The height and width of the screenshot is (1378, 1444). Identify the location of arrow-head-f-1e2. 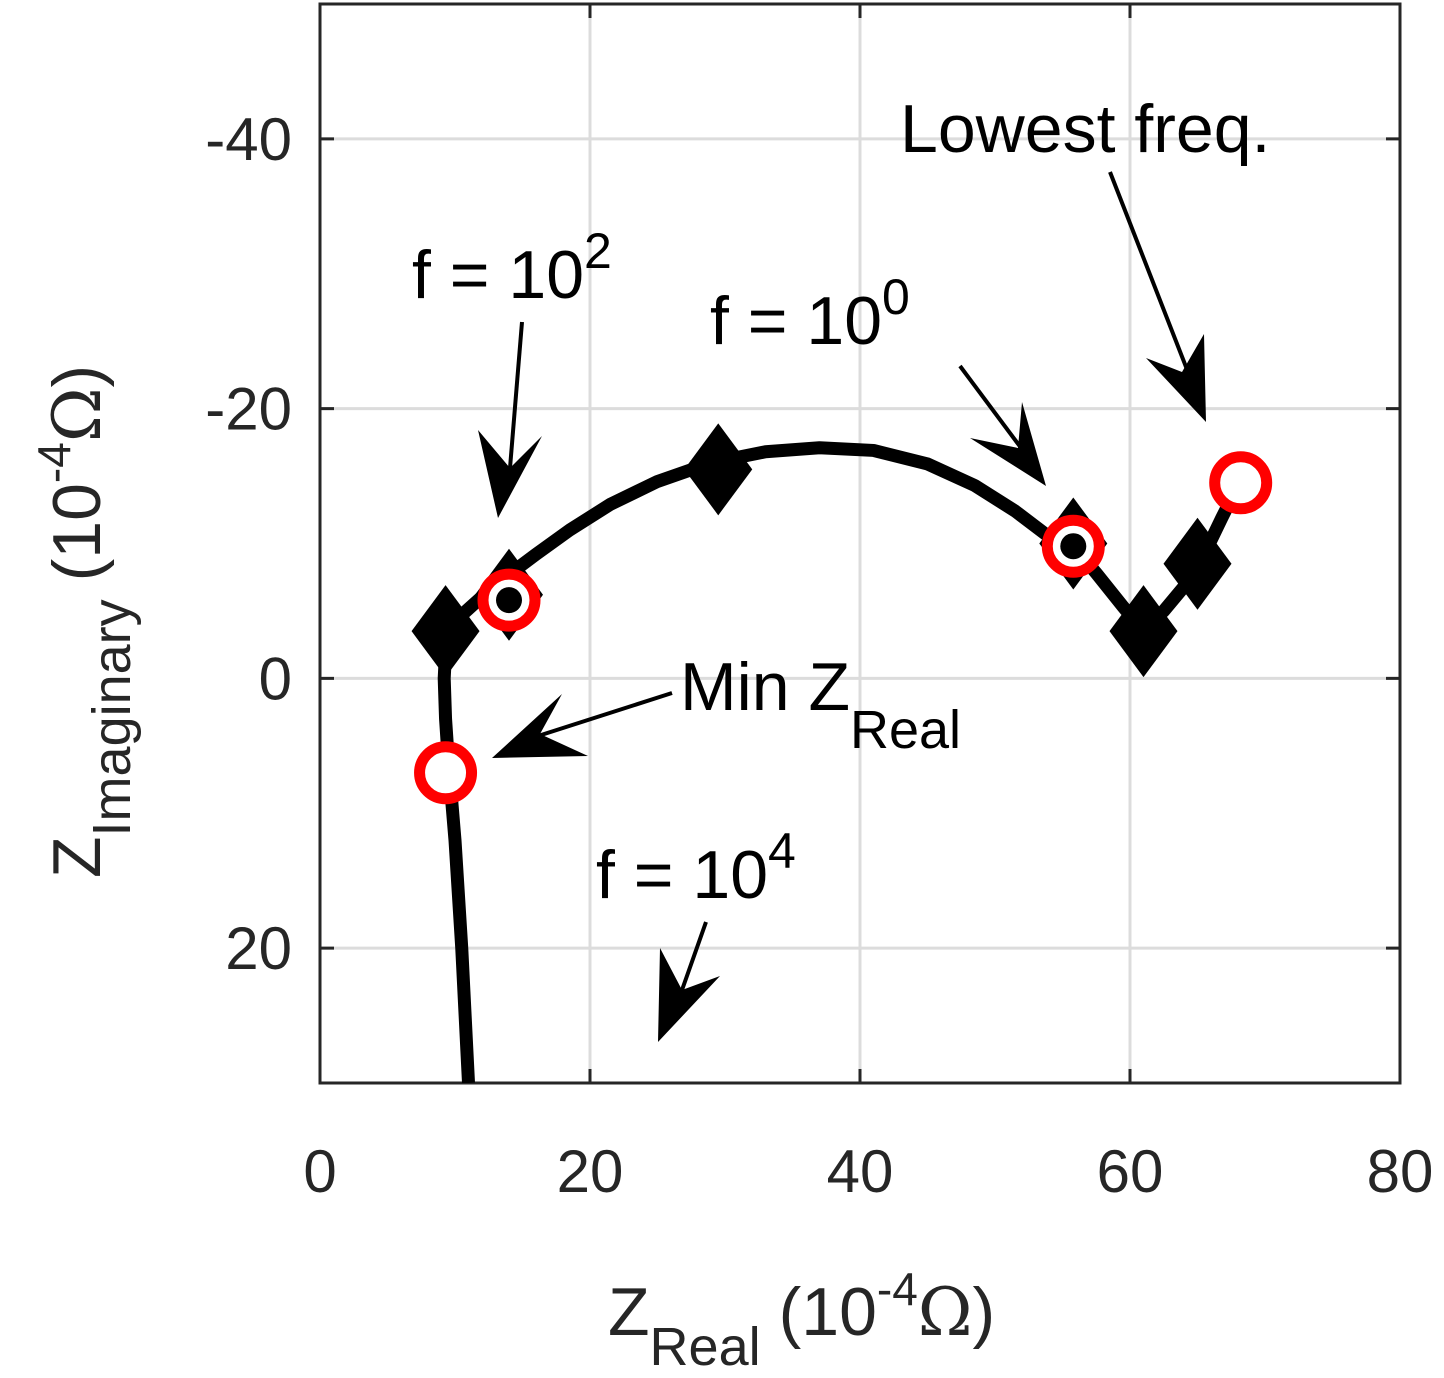
(510, 474).